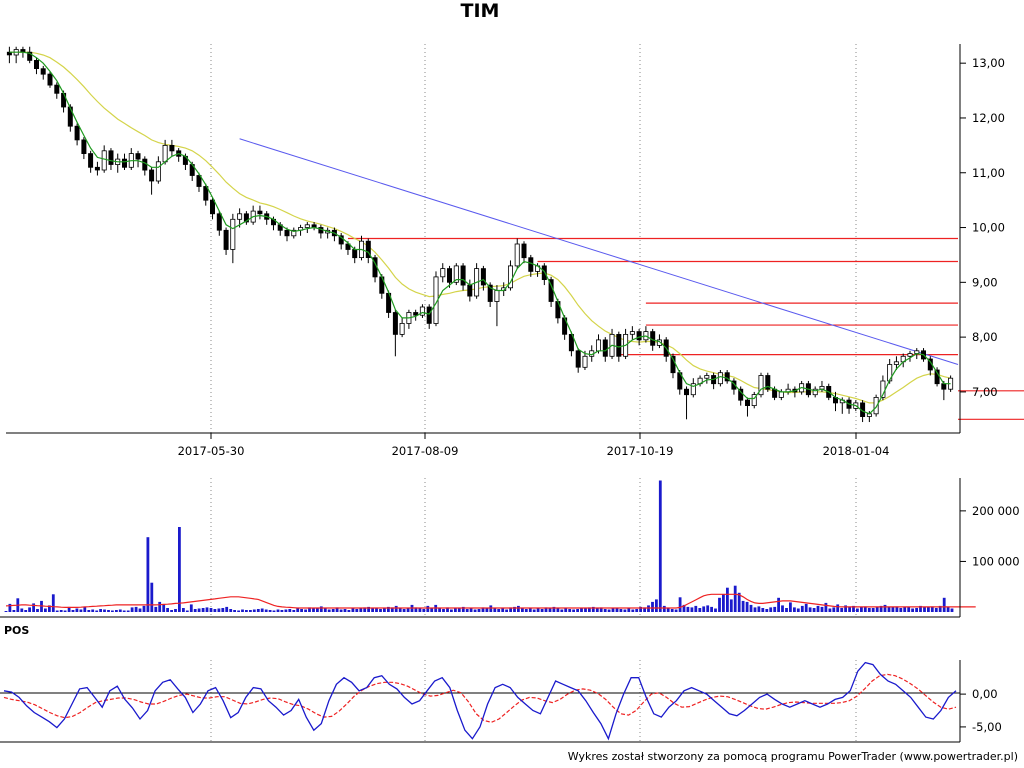 This screenshot has width=1024, height=768. What do you see at coordinates (490, 601) in the screenshot?
I see `volume-average-line` at bounding box center [490, 601].